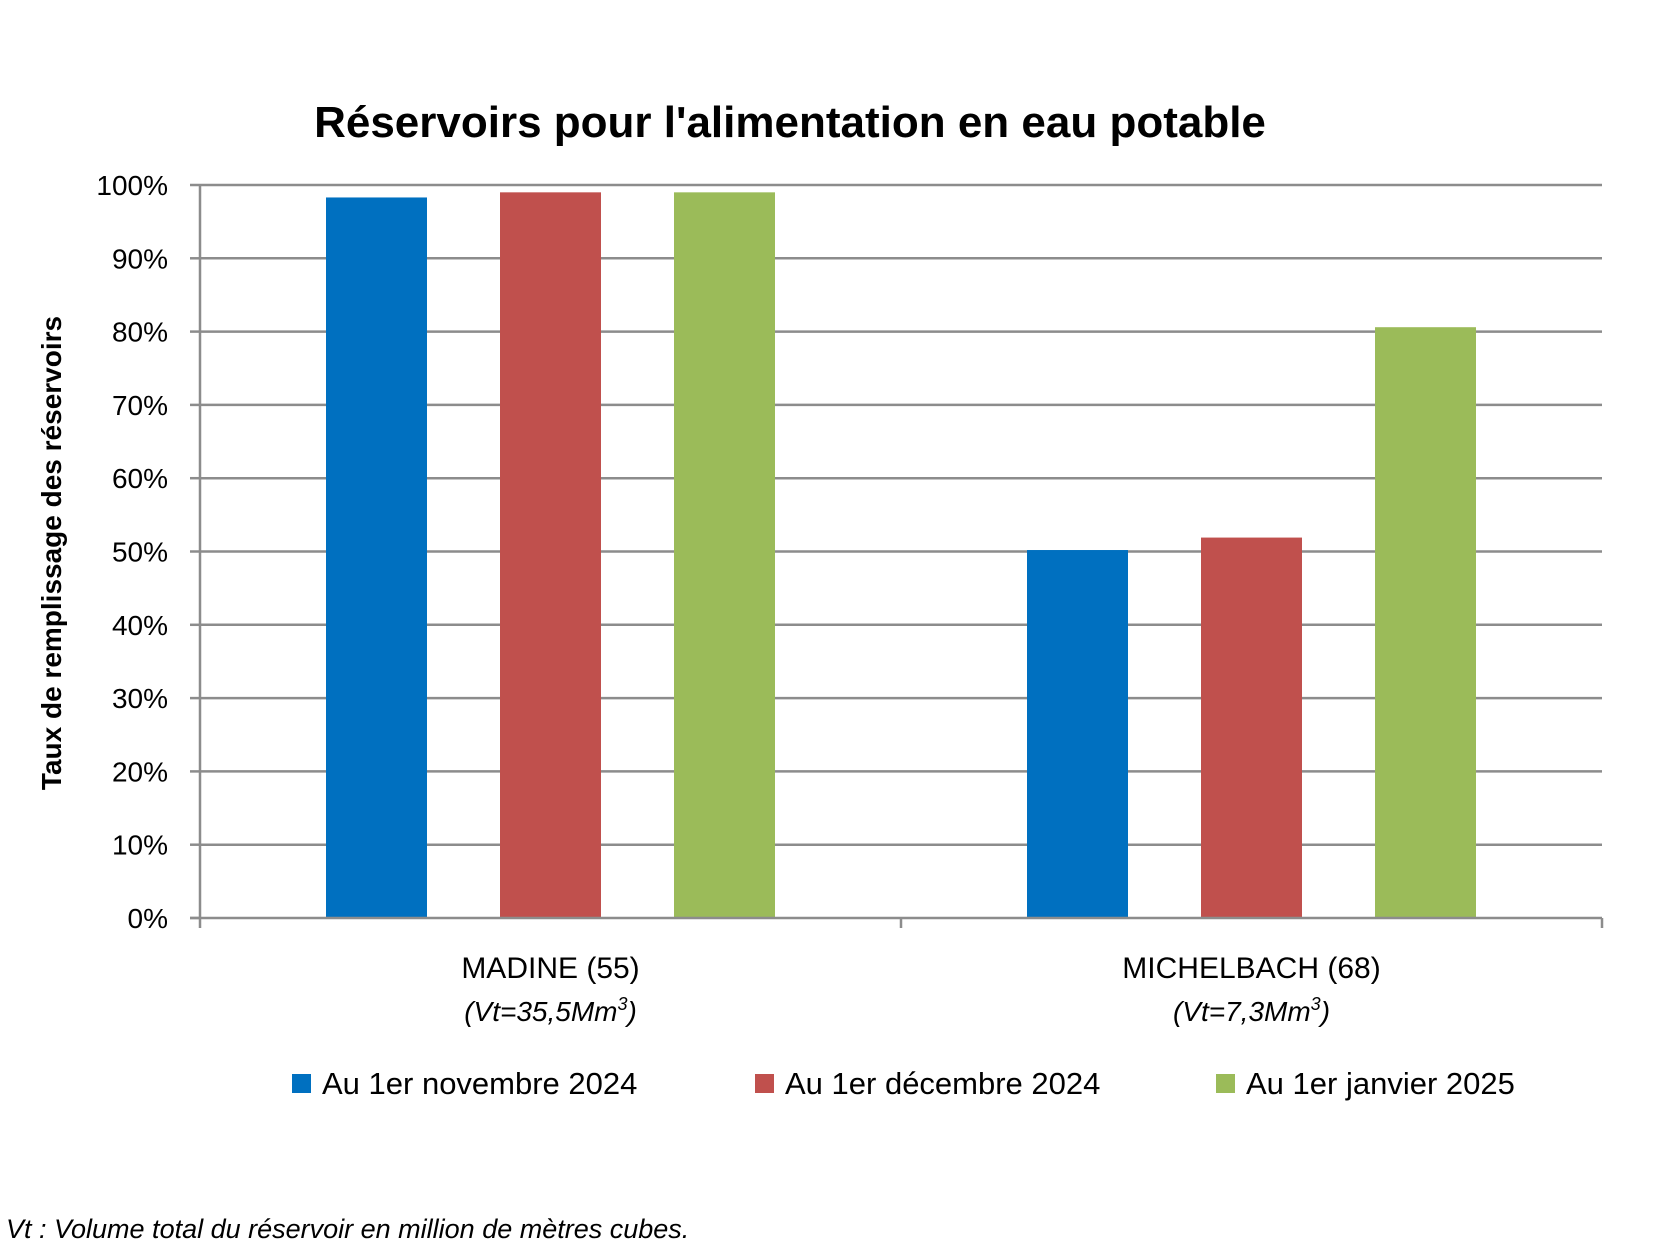 Image resolution: width=1667 pixels, height=1250 pixels. I want to click on y-tick-labels: 0% 10% 20% 30% 40% 50% 60% 70% 80% 90% 100%, so click(132, 552).